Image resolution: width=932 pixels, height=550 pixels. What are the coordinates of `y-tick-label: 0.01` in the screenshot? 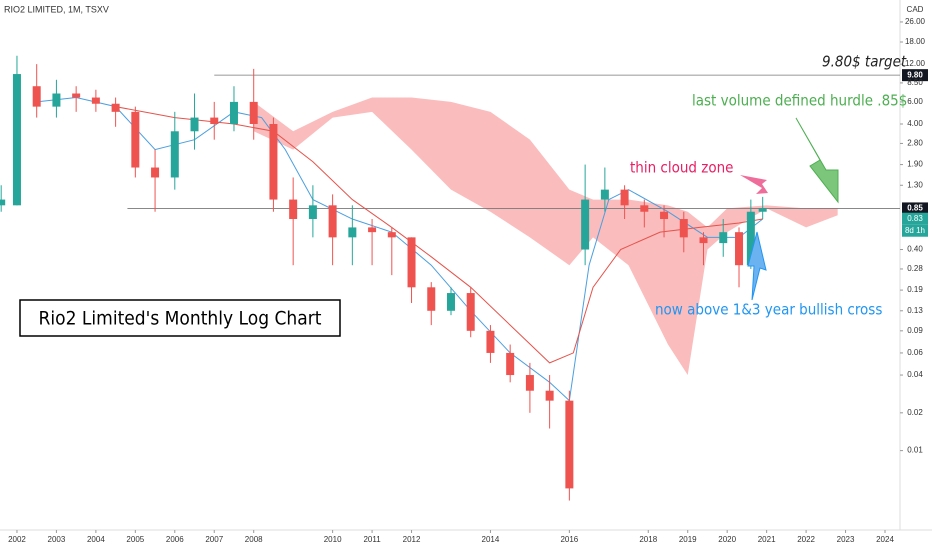 It's located at (915, 450).